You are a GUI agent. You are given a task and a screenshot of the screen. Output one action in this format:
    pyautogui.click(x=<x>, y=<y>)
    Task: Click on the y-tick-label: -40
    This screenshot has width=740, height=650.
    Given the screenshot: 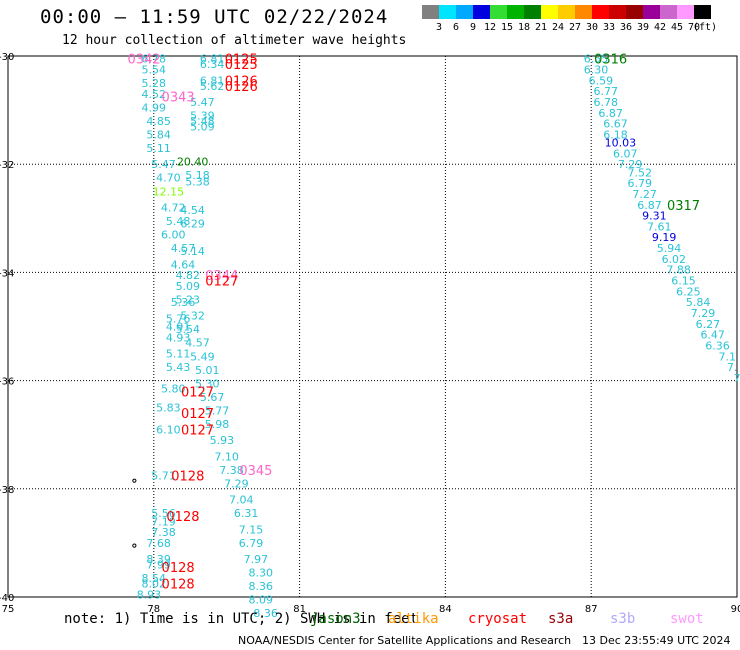 What is the action you would take?
    pyautogui.click(x=7, y=598)
    